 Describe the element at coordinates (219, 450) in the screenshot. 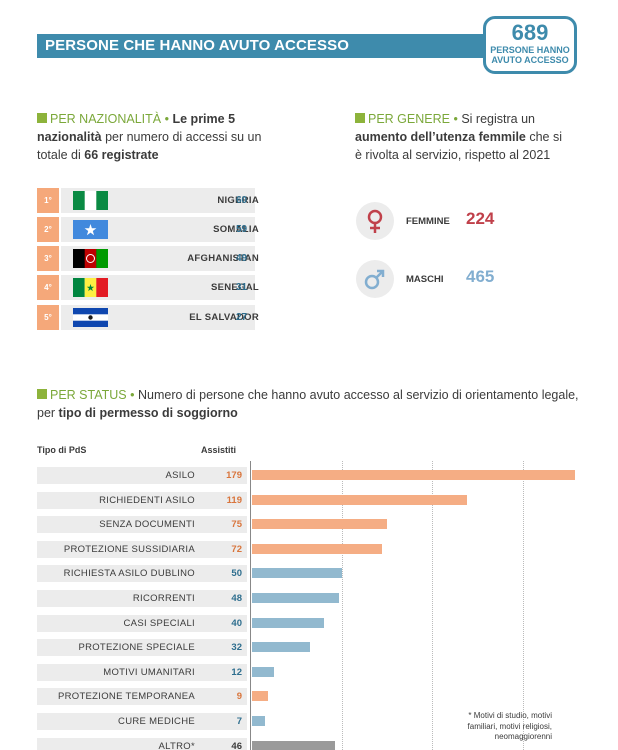

I see `column-header-assisted: Assistiti` at that location.